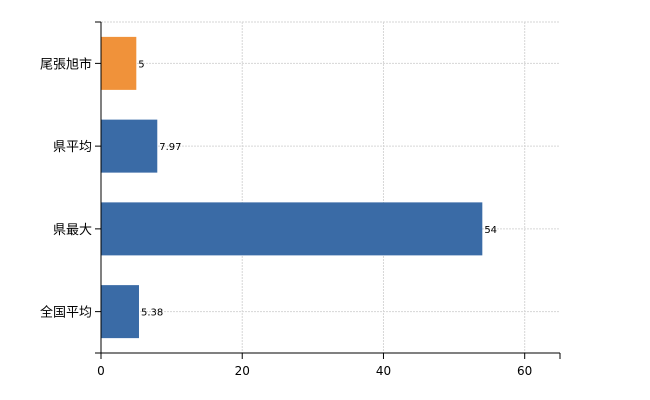  What do you see at coordinates (66, 64) in the screenshot?
I see `category-label-0: 尾張旭市` at bounding box center [66, 64].